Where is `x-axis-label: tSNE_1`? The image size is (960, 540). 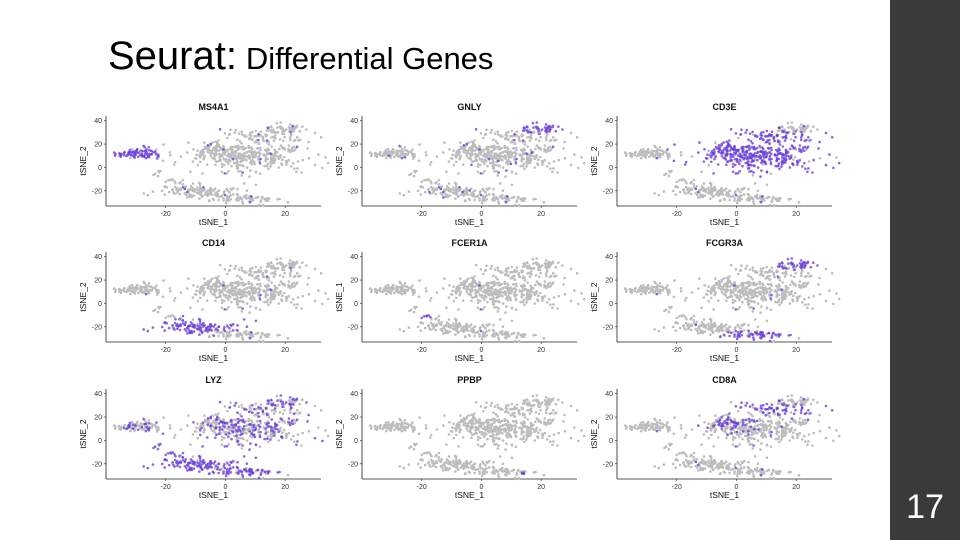 x-axis-label: tSNE_1 is located at coordinates (470, 358).